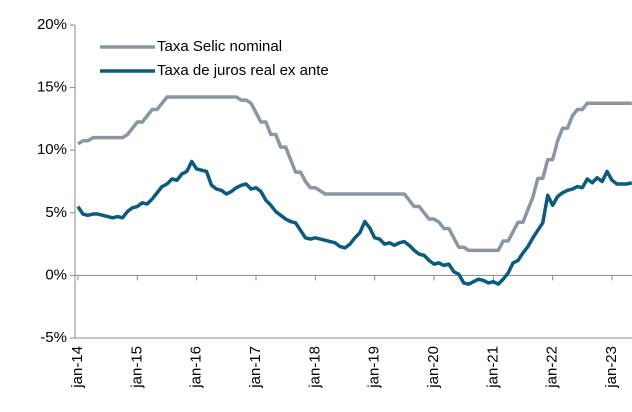 This screenshot has height=412, width=632. Describe the element at coordinates (492, 367) in the screenshot. I see `x-tick-label: jan-21` at that location.